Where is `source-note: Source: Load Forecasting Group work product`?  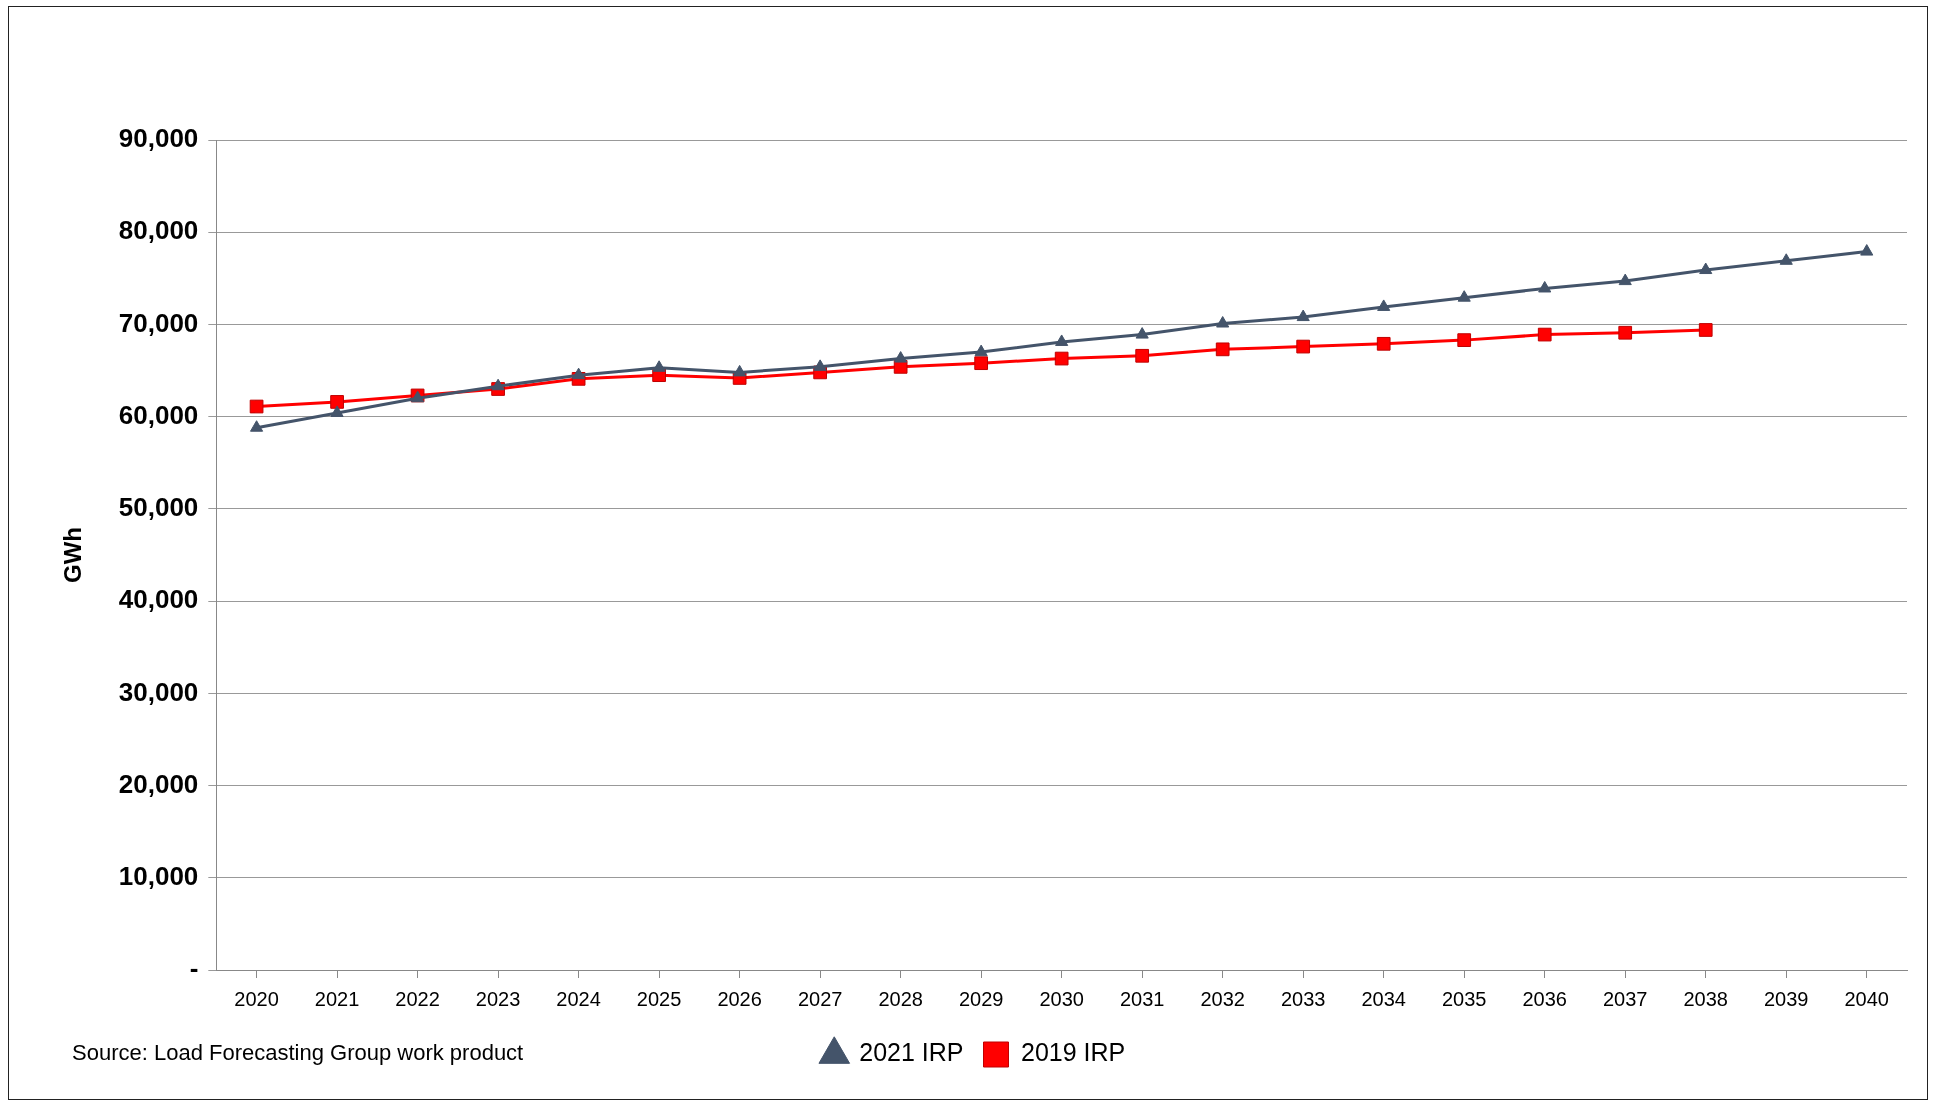
source-note: Source: Load Forecasting Group work product is located at coordinates (298, 1053).